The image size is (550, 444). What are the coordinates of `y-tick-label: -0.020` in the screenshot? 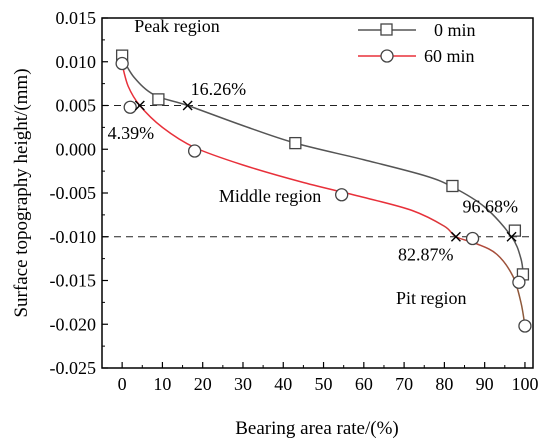 It's located at (73, 324).